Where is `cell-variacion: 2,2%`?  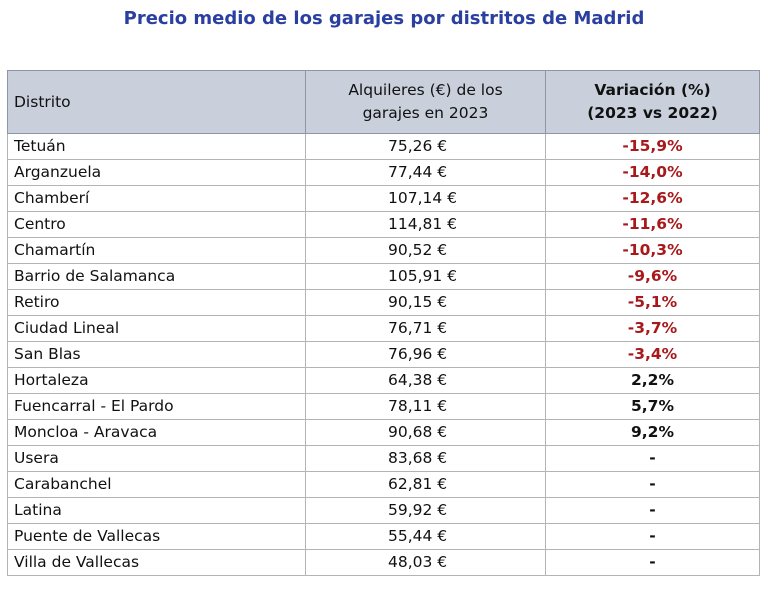
cell-variacion: 2,2% is located at coordinates (652, 380).